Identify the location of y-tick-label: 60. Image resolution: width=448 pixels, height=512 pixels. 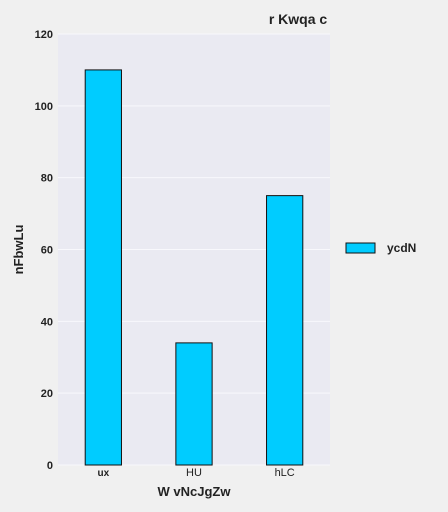
(47, 251).